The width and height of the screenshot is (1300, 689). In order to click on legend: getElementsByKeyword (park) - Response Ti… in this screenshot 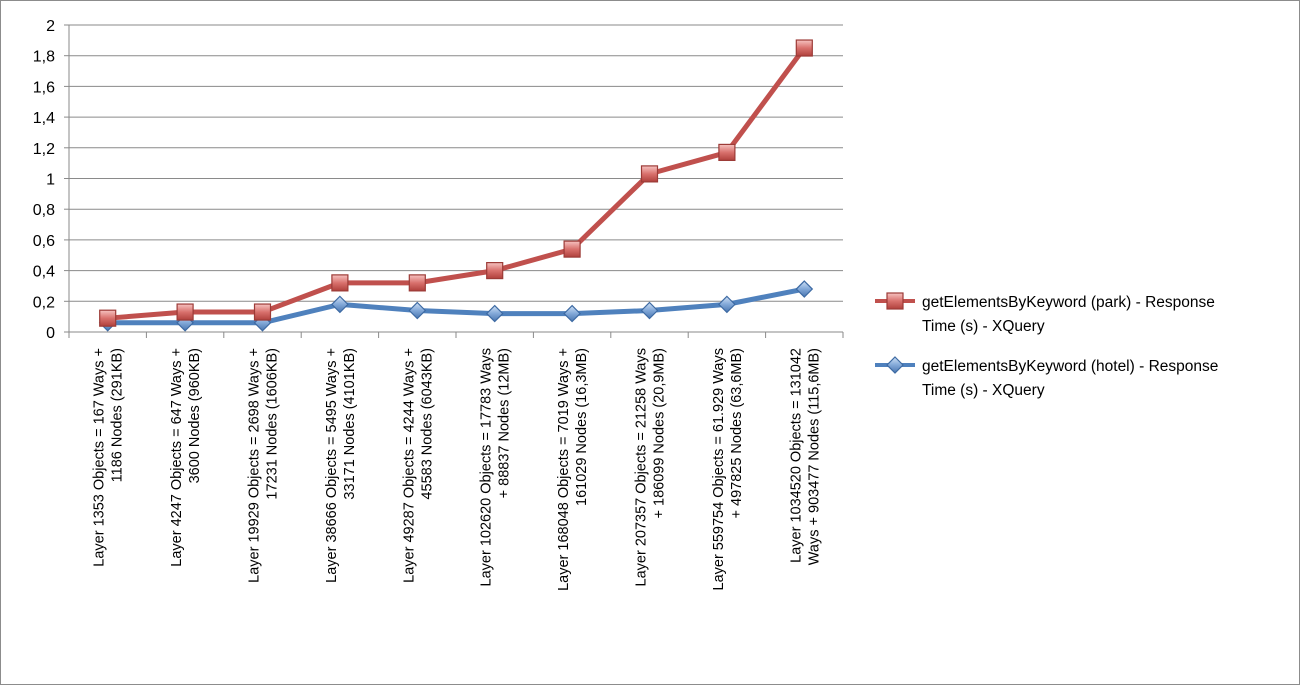, I will do `click(1046, 345)`.